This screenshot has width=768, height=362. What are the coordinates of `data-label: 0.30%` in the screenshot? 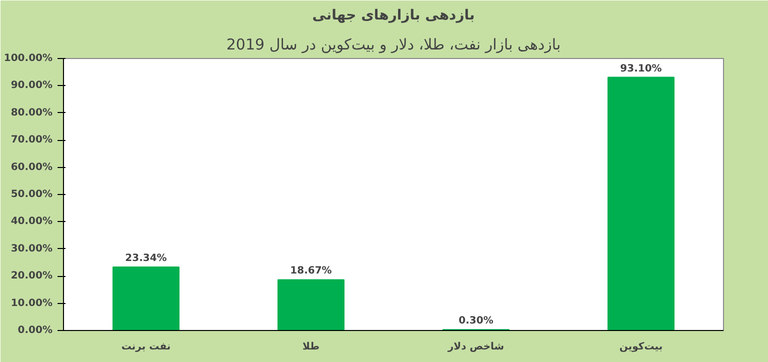 It's located at (476, 321).